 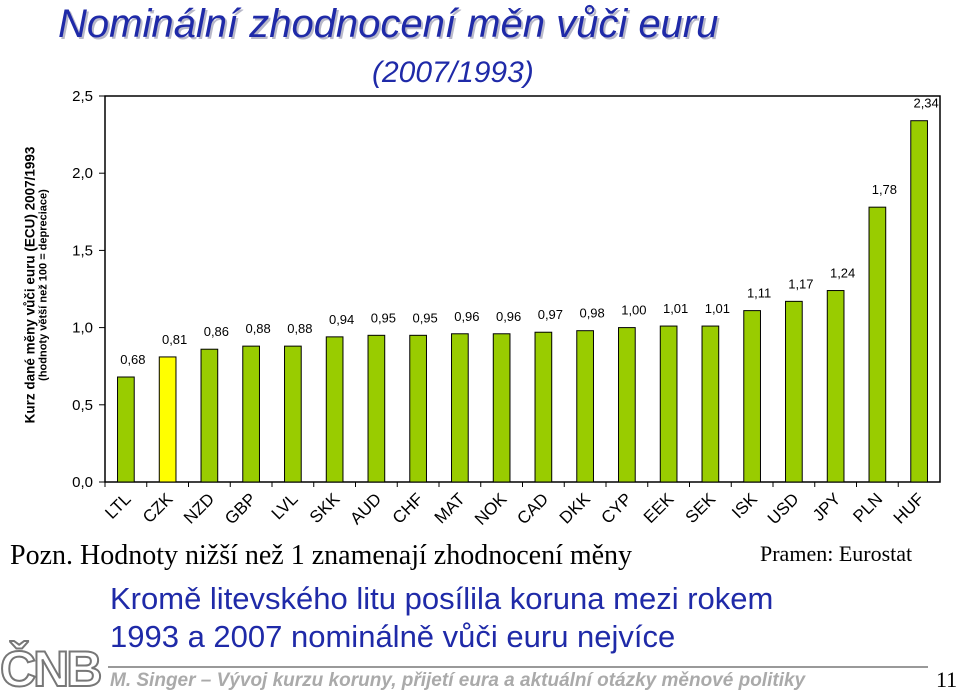 I want to click on bar-huf, so click(x=919, y=301).